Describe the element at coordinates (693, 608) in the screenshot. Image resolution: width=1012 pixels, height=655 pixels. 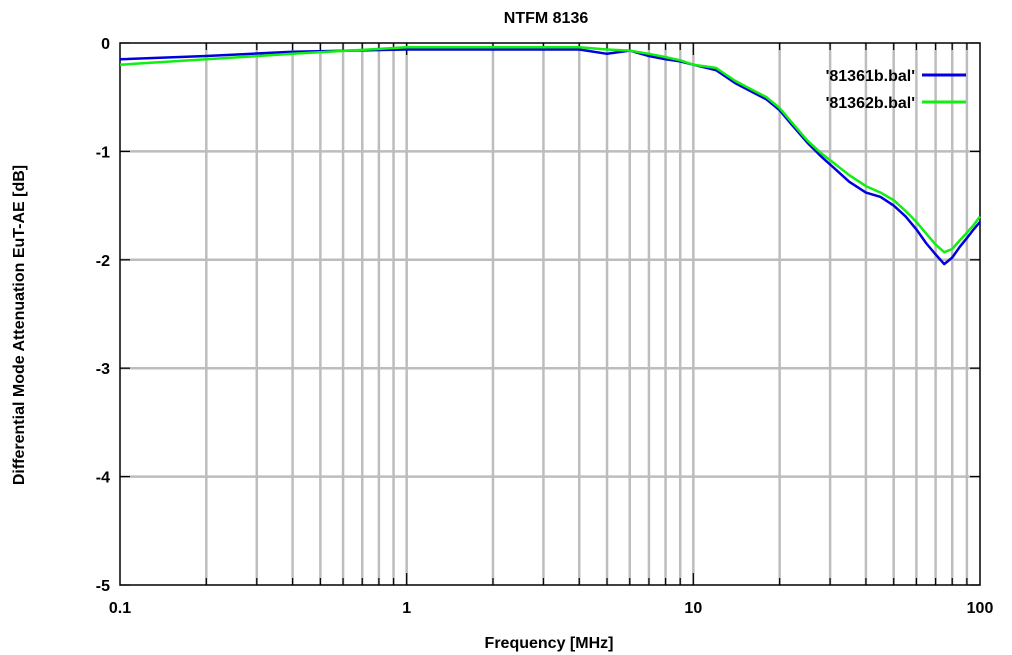
I see `x-tick-label: 10` at that location.